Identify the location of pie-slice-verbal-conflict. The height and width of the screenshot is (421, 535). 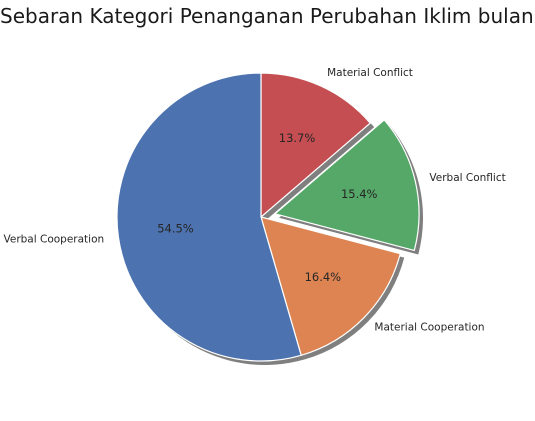
(347, 185).